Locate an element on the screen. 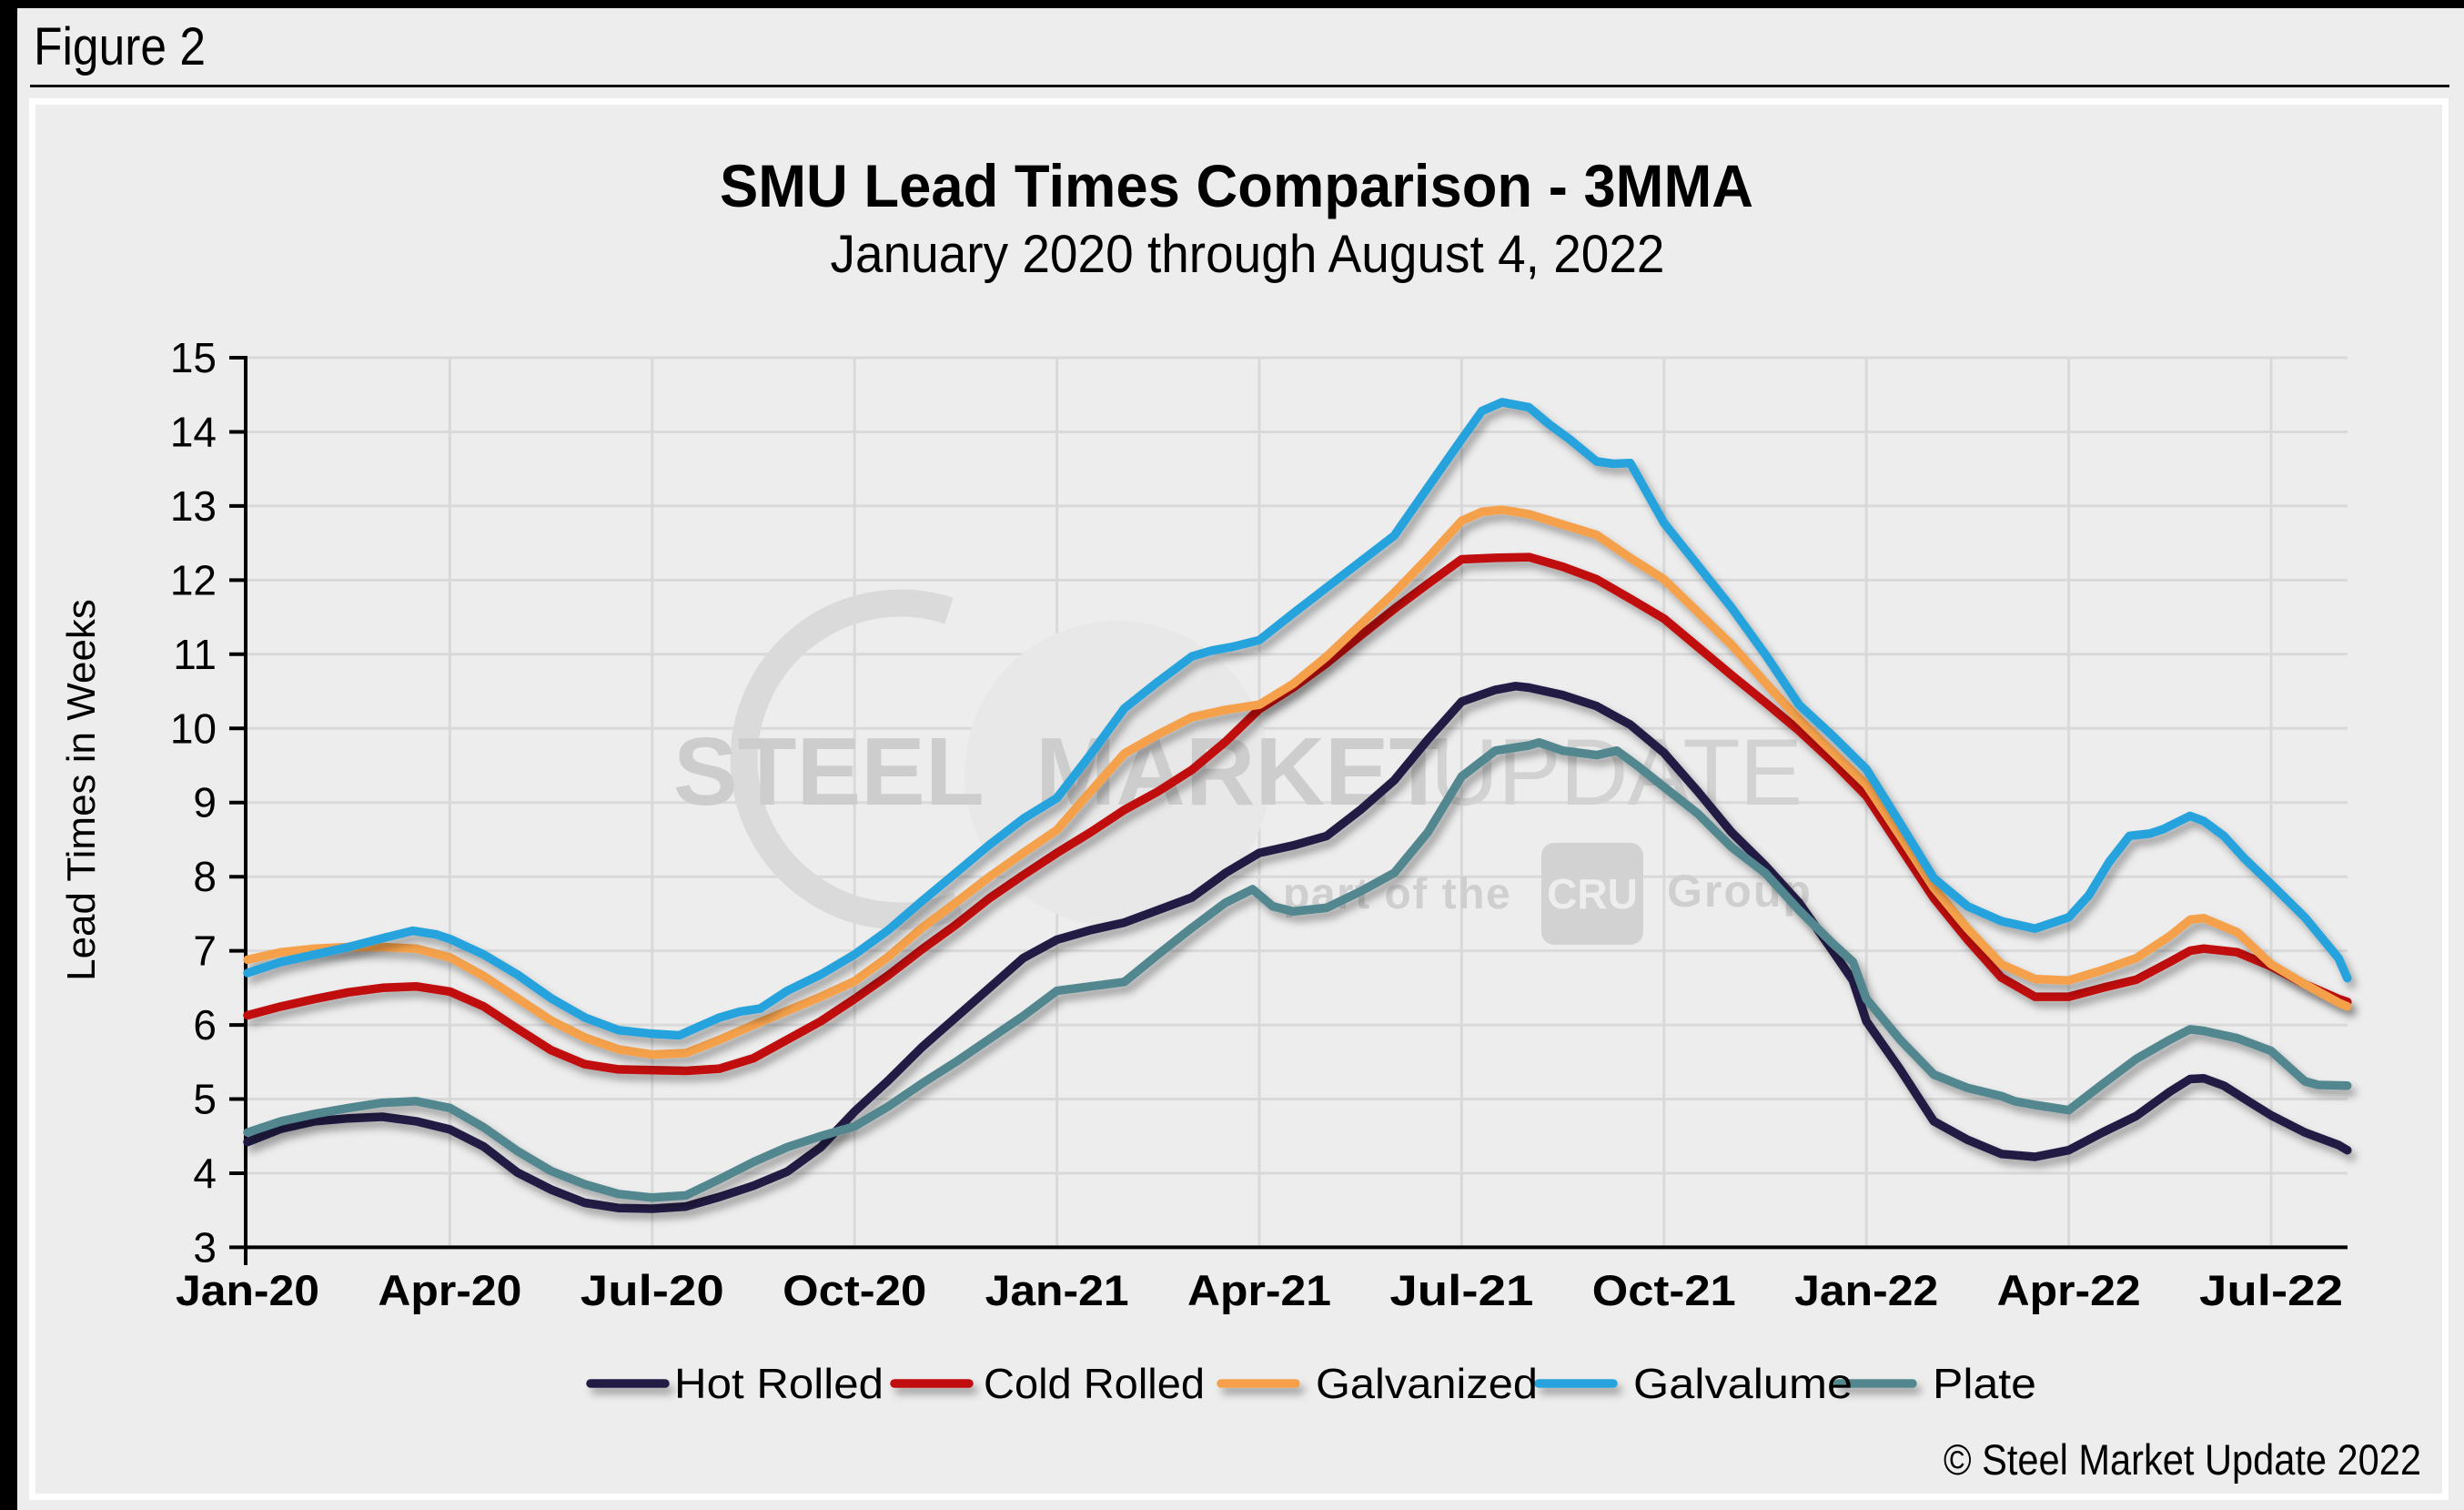 The height and width of the screenshot is (1510, 2464). svg-text: 9 is located at coordinates (205, 802).